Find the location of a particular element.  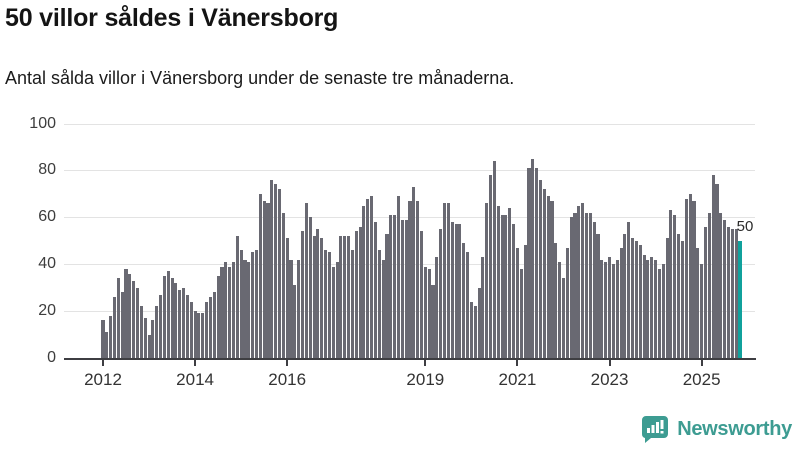

x-axis-label: 2019 is located at coordinates (425, 379).